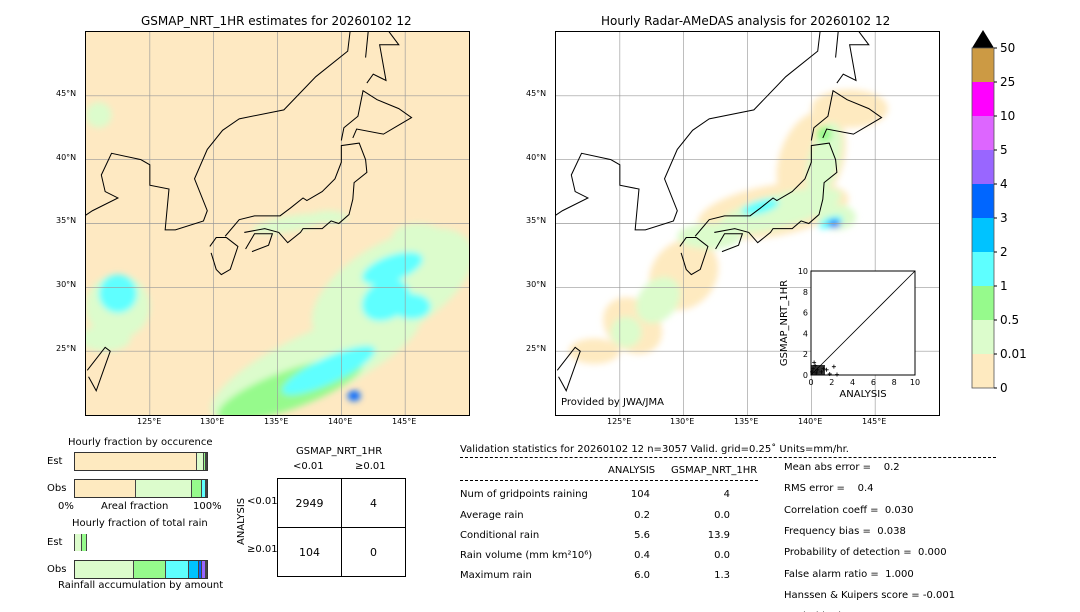 The height and width of the screenshot is (612, 1080). What do you see at coordinates (874, 421) in the screenshot?
I see `lon-tick: 145°E` at bounding box center [874, 421].